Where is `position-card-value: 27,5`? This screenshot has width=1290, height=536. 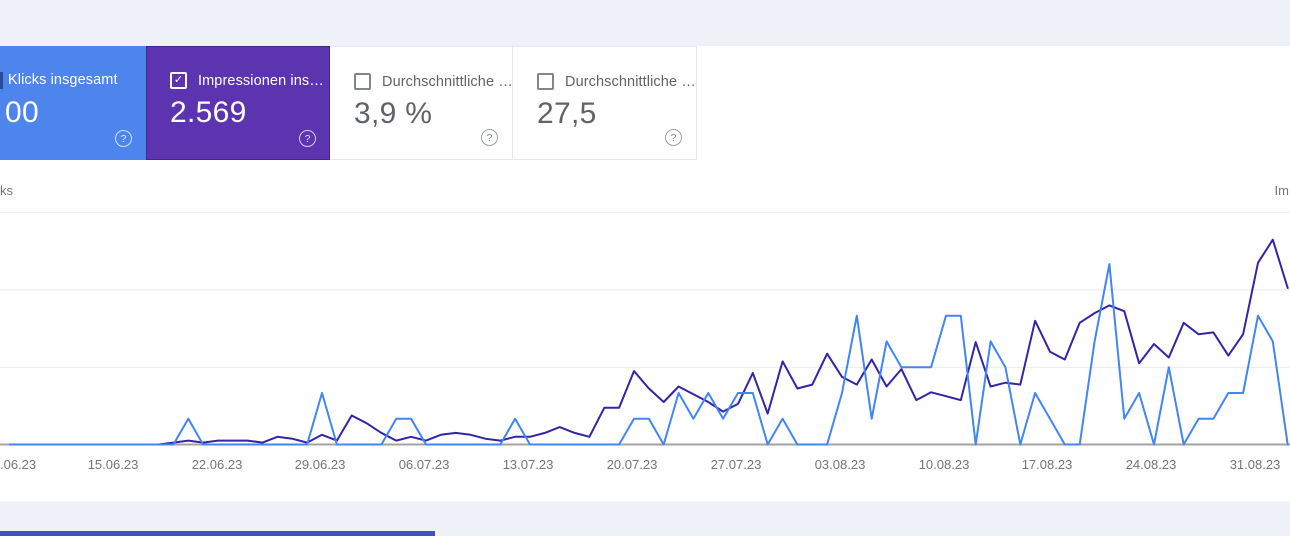 position-card-value: 27,5 is located at coordinates (567, 113).